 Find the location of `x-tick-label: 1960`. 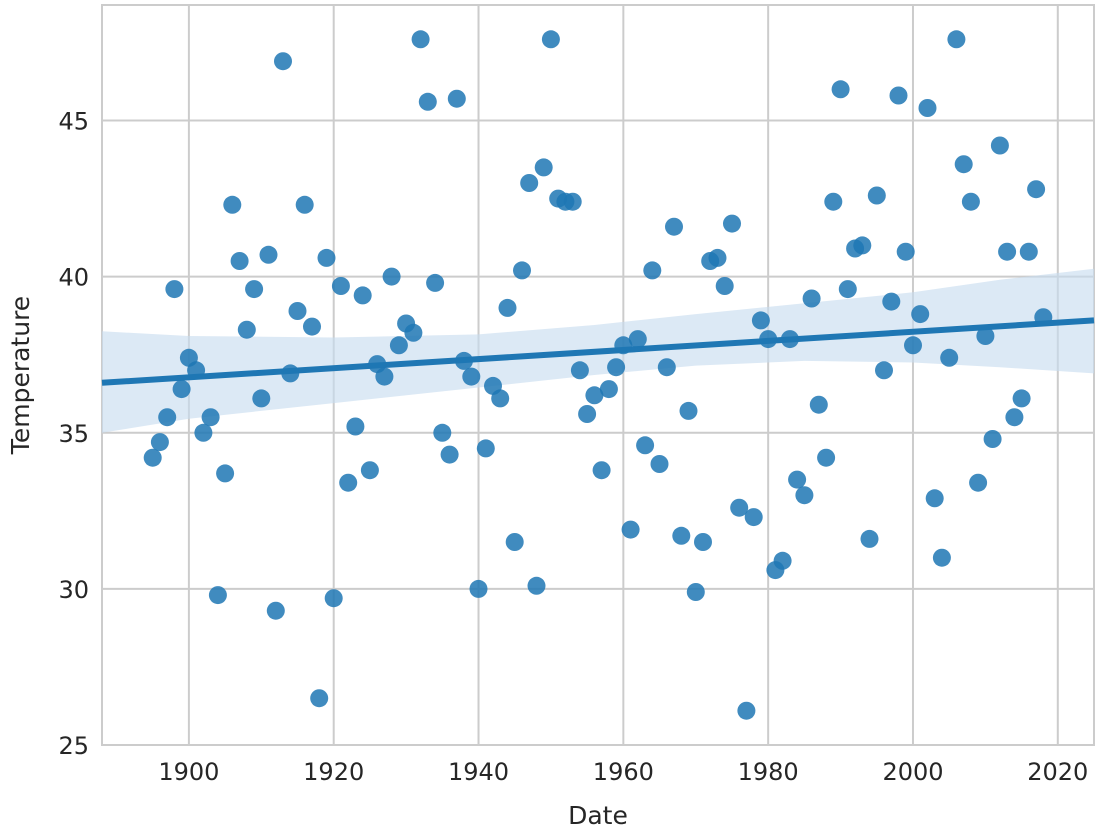

x-tick-label: 1960 is located at coordinates (623, 772).